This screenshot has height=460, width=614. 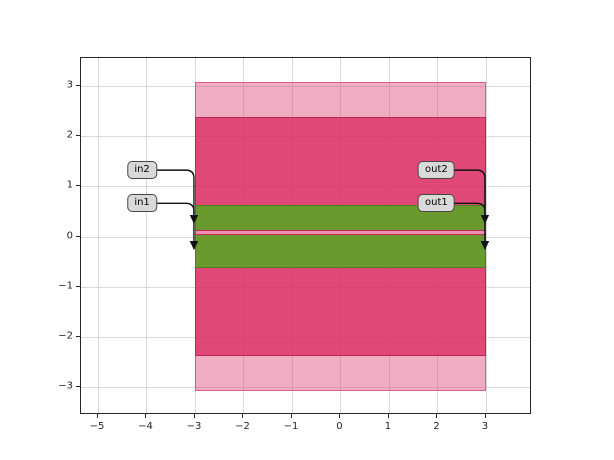 I want to click on x-tick-label: −5, so click(x=97, y=426).